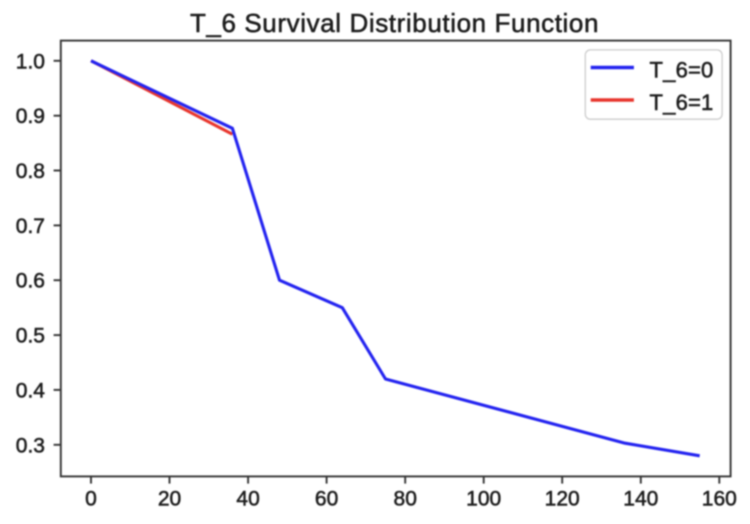 The image size is (750, 524). What do you see at coordinates (30, 116) in the screenshot?
I see `svg-text: 0.9` at bounding box center [30, 116].